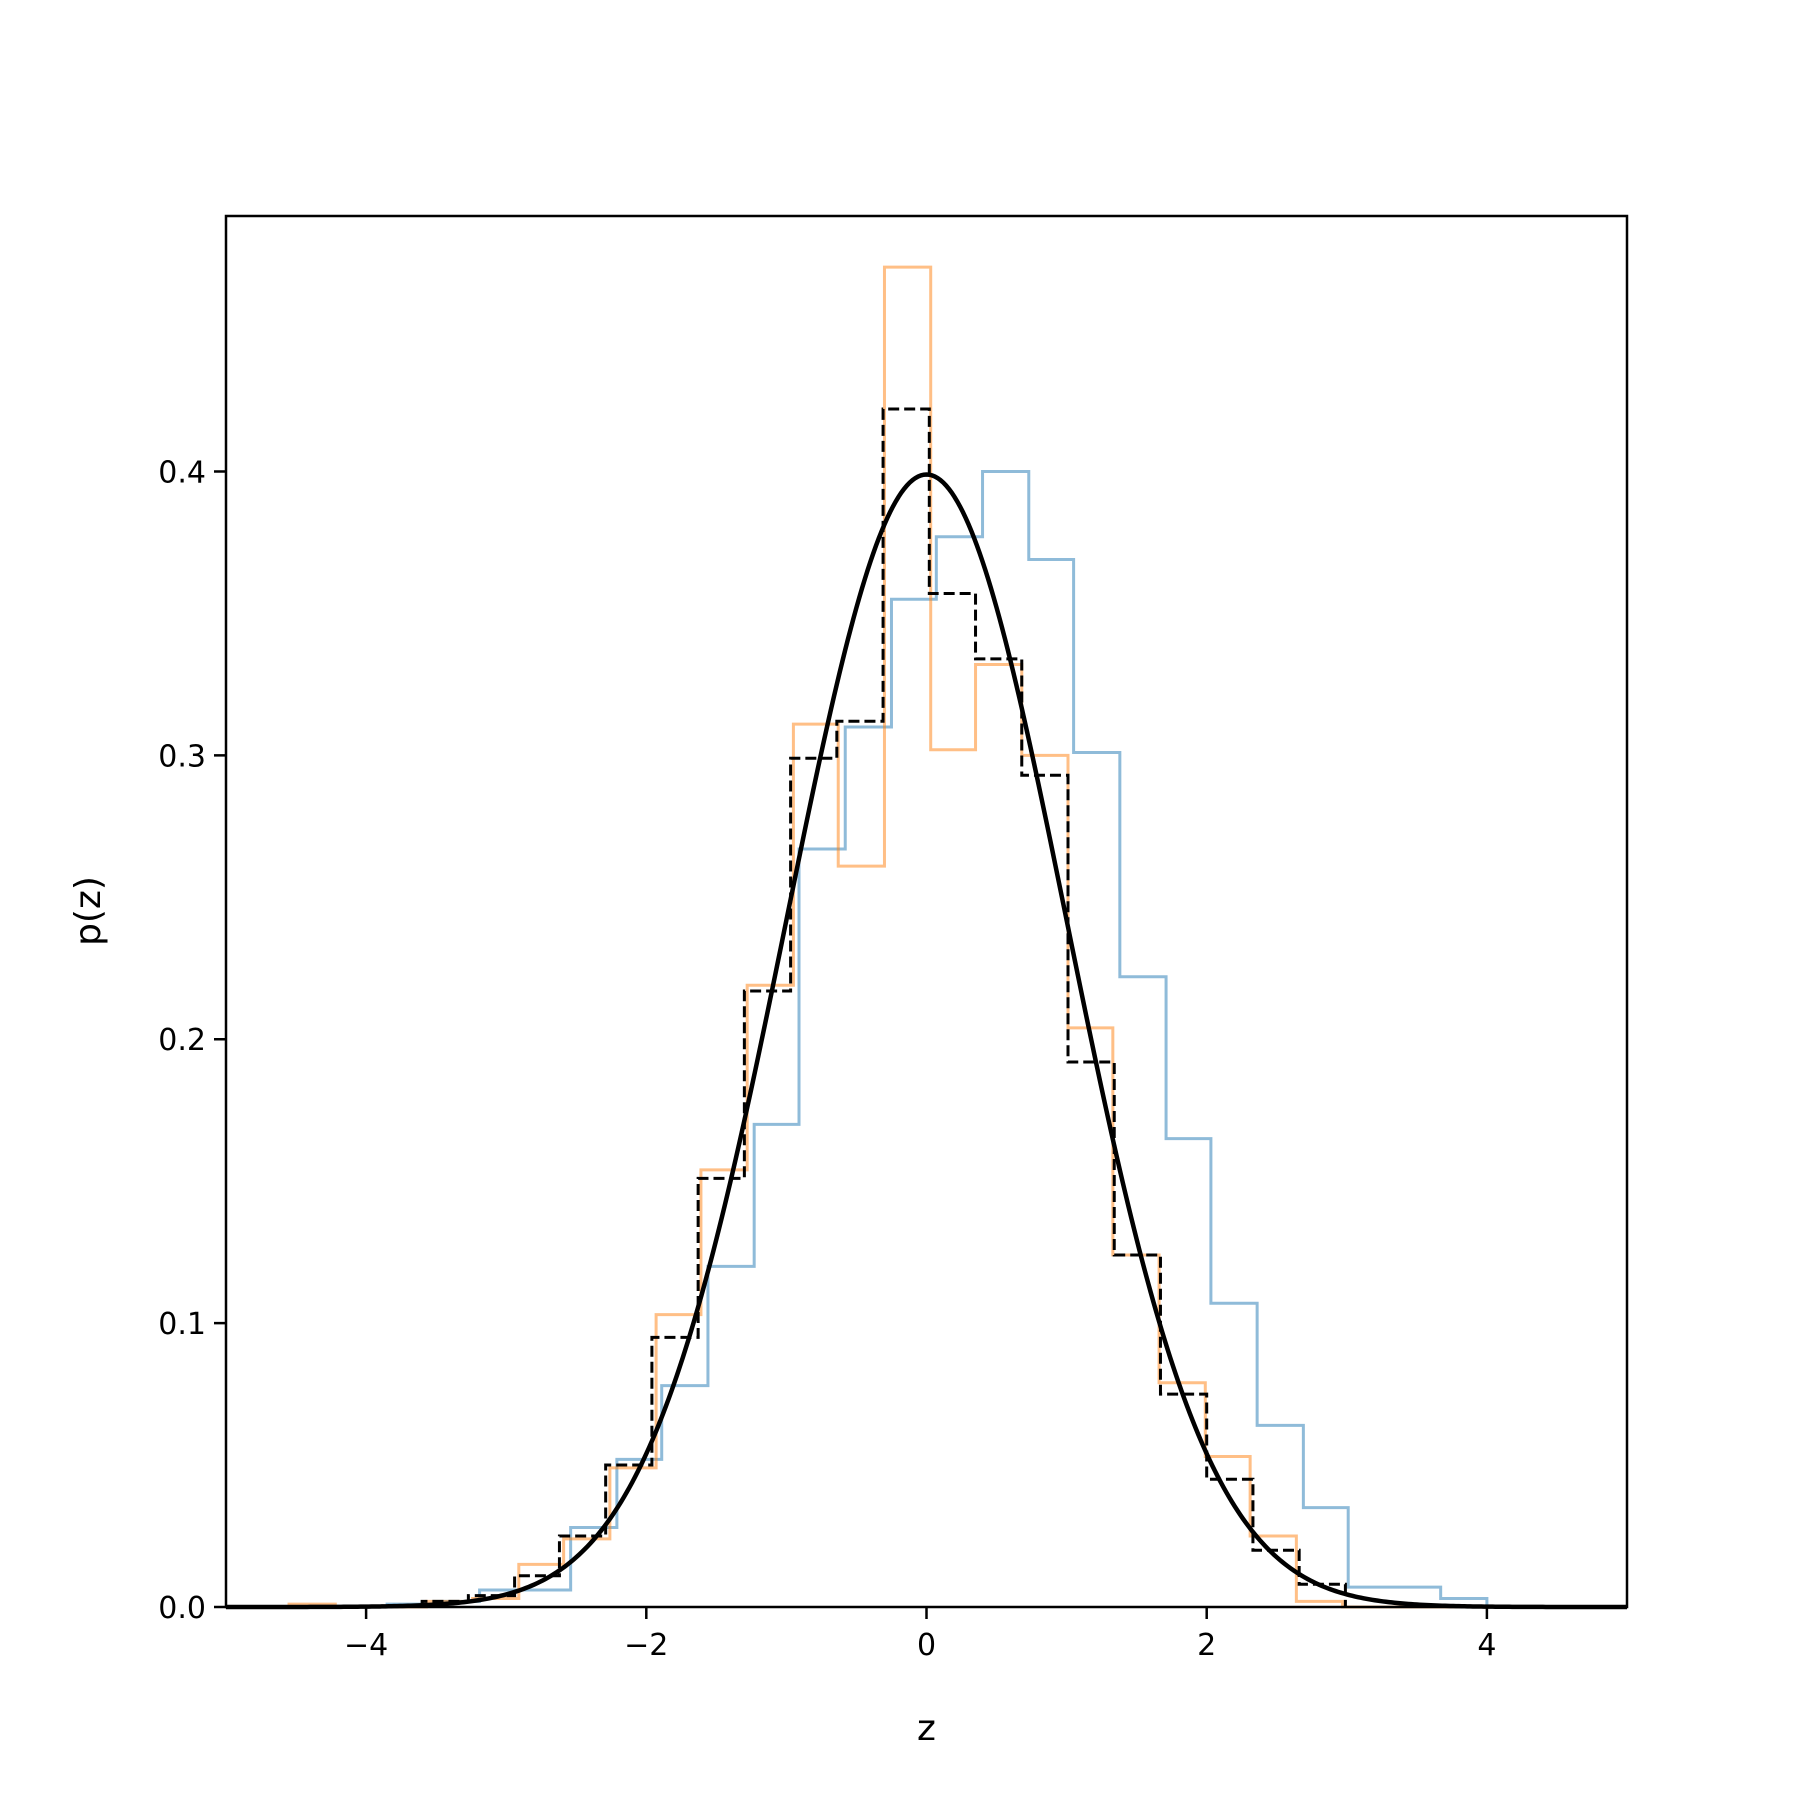  I want to click on y-axis: 0.0 0.1 0.2 0.3 0.4, so click(192, 1040).